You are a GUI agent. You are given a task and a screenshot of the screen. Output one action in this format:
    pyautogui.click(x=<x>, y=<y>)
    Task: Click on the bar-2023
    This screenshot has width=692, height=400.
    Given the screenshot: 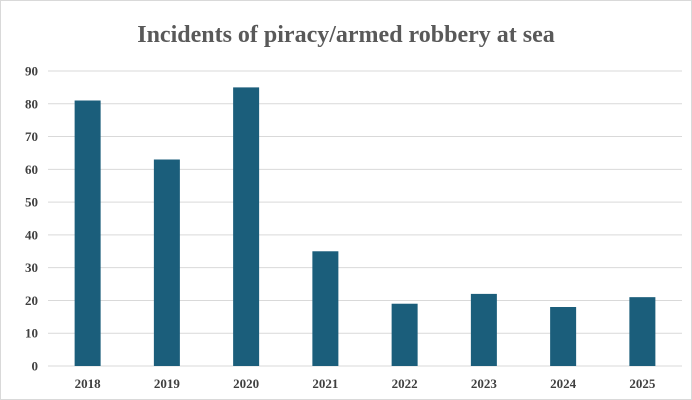 What is the action you would take?
    pyautogui.click(x=483, y=329)
    